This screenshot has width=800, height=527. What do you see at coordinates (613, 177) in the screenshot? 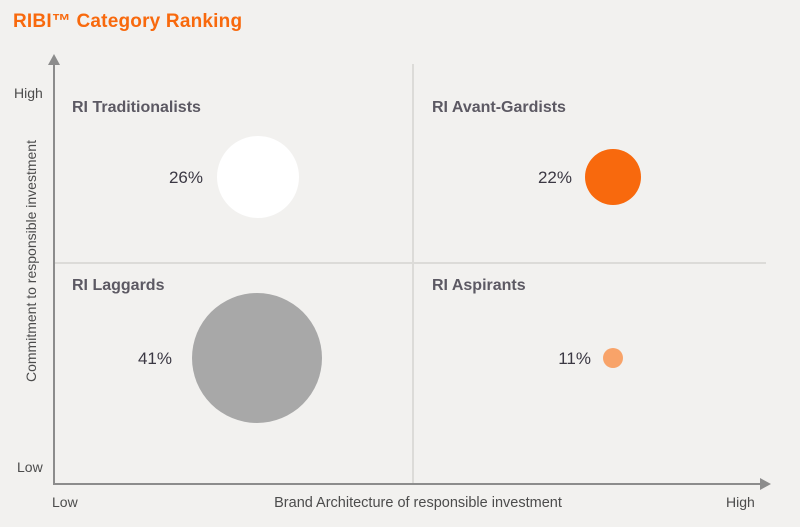
I see `bubble-avant-gardists` at bounding box center [613, 177].